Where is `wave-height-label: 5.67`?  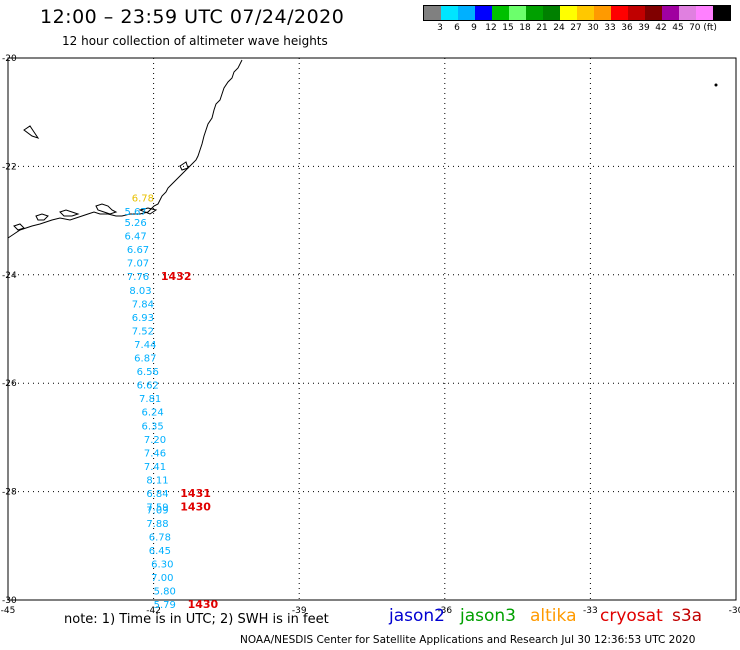
wave-height-label: 5.67 is located at coordinates (135, 212).